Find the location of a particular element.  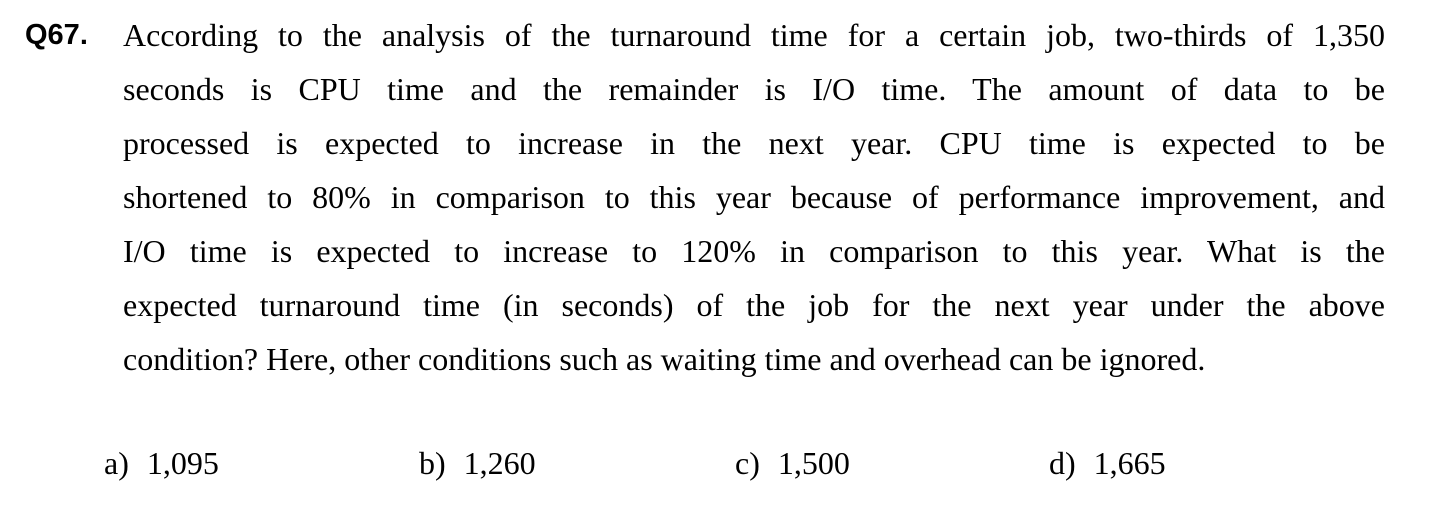

choice-d: d) 1,665 is located at coordinates (1107, 463).